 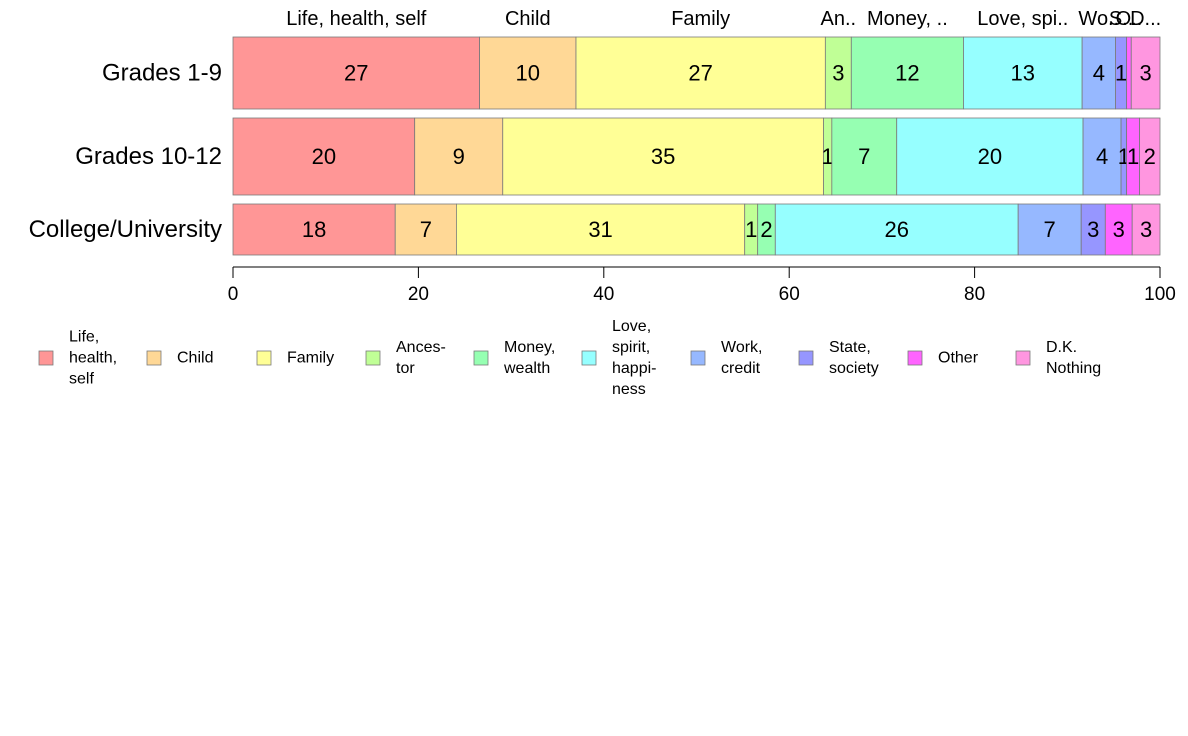 I want to click on legend-item: Life, health, self, so click(x=77, y=358).